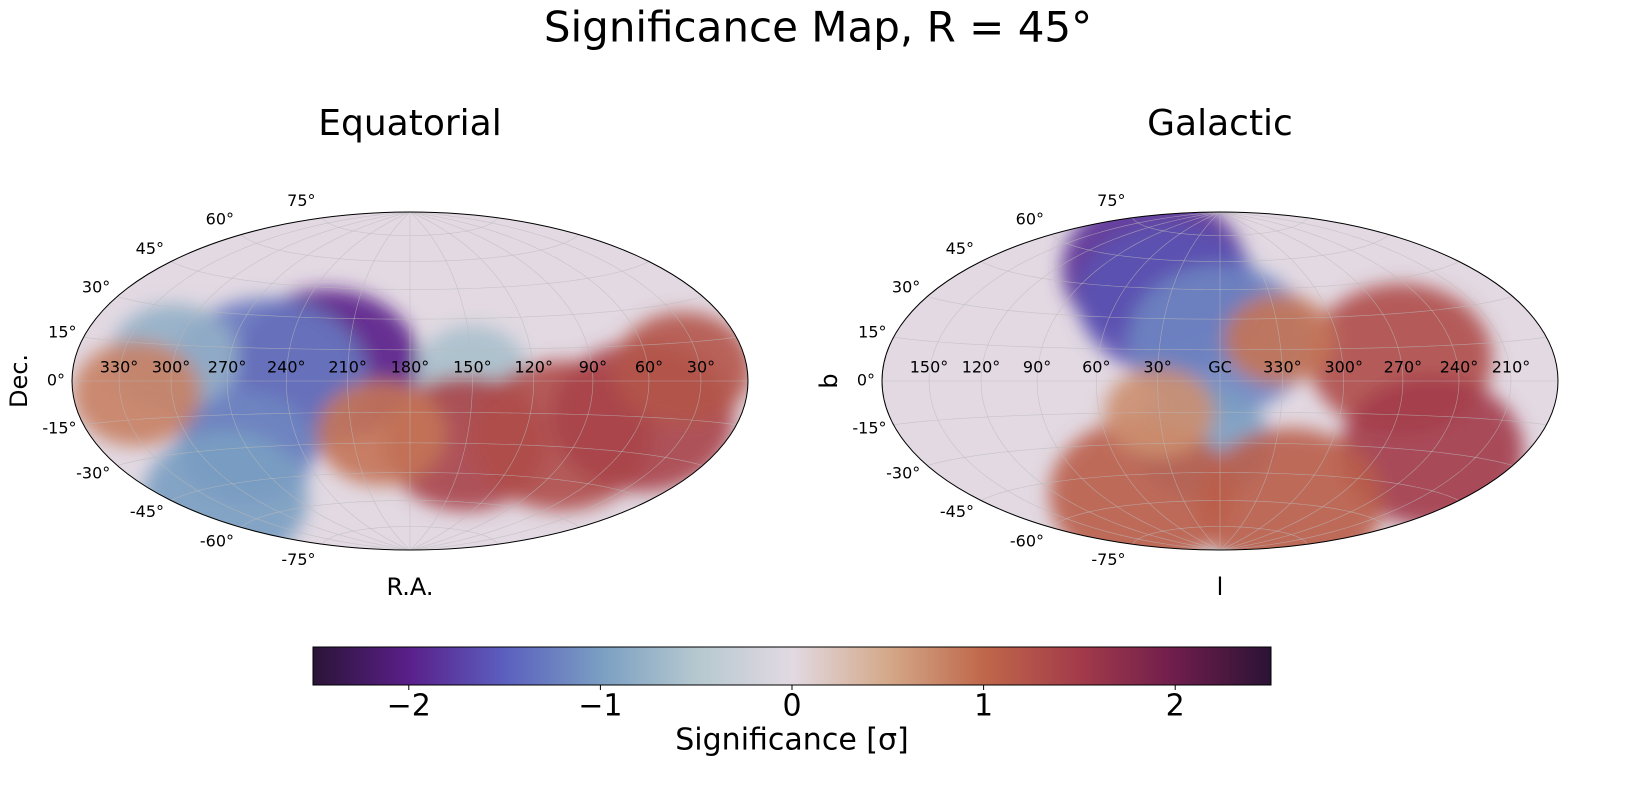  Describe the element at coordinates (983, 706) in the screenshot. I see `colorbar-tick-label: 1` at that location.